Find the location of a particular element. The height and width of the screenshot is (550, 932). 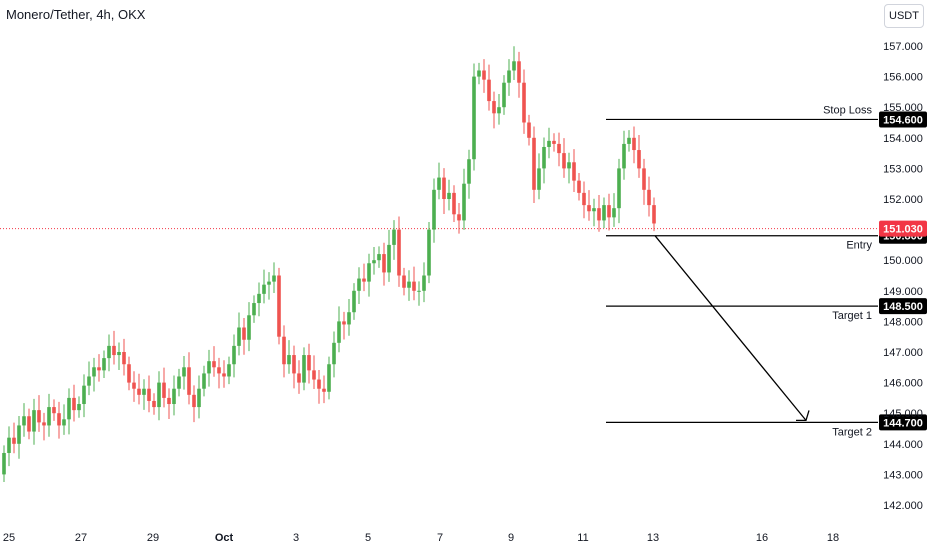

currency-button: USDT is located at coordinates (904, 16).